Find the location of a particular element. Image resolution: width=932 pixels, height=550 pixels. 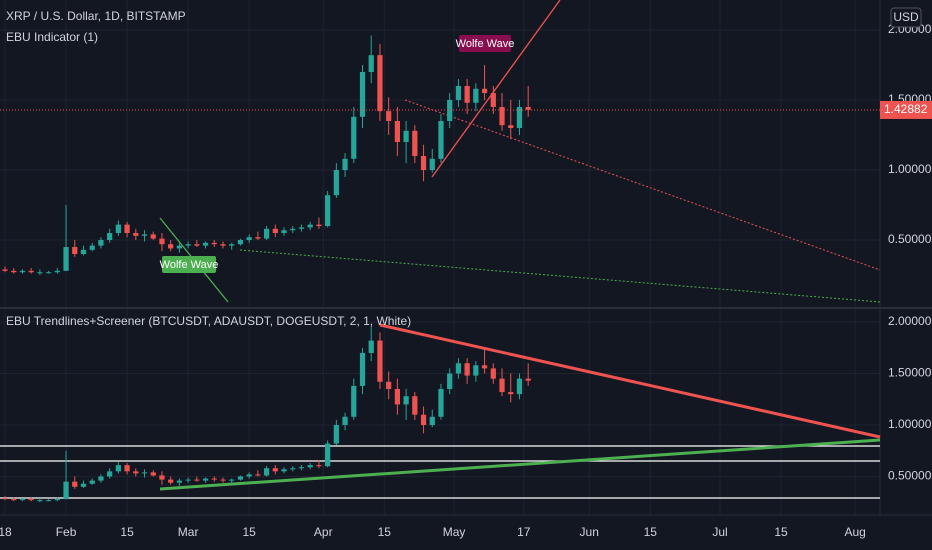

annotation-box is located at coordinates (189, 264).